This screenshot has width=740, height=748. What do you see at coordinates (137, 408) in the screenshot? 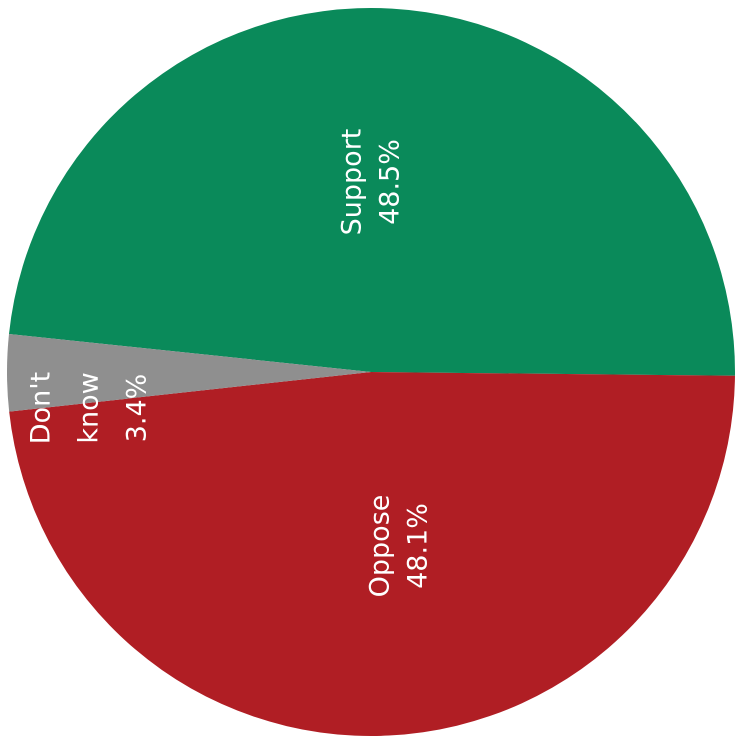
I see `slice-value-label: 3.4%` at bounding box center [137, 408].